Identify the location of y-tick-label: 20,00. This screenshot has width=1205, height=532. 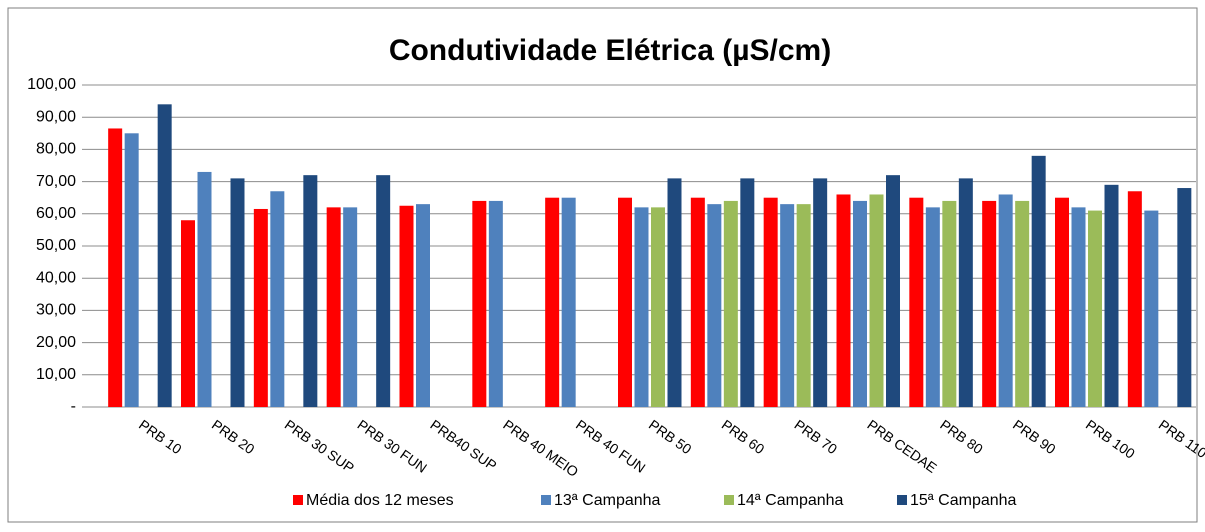
(56, 342).